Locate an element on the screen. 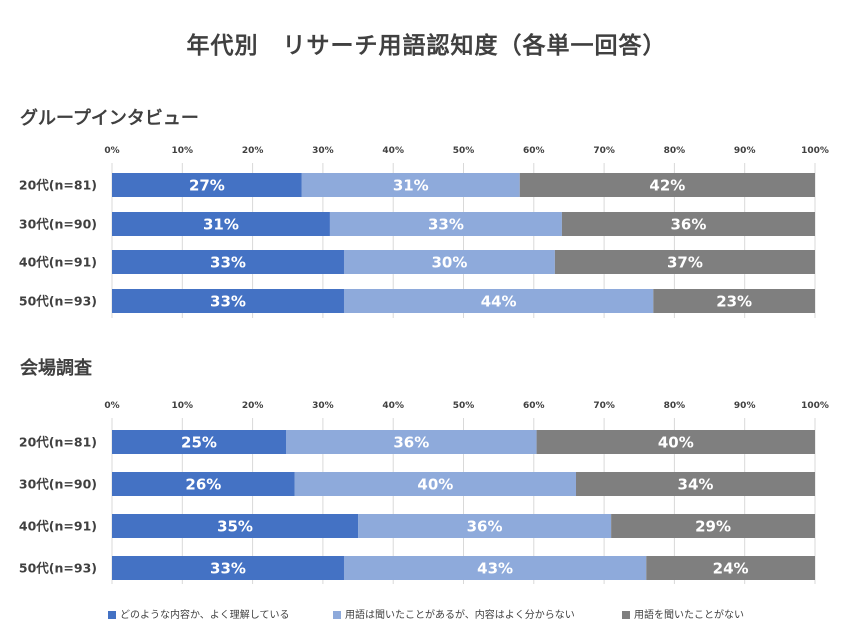  cls-x-tick-label-0: 0% is located at coordinates (111, 406).